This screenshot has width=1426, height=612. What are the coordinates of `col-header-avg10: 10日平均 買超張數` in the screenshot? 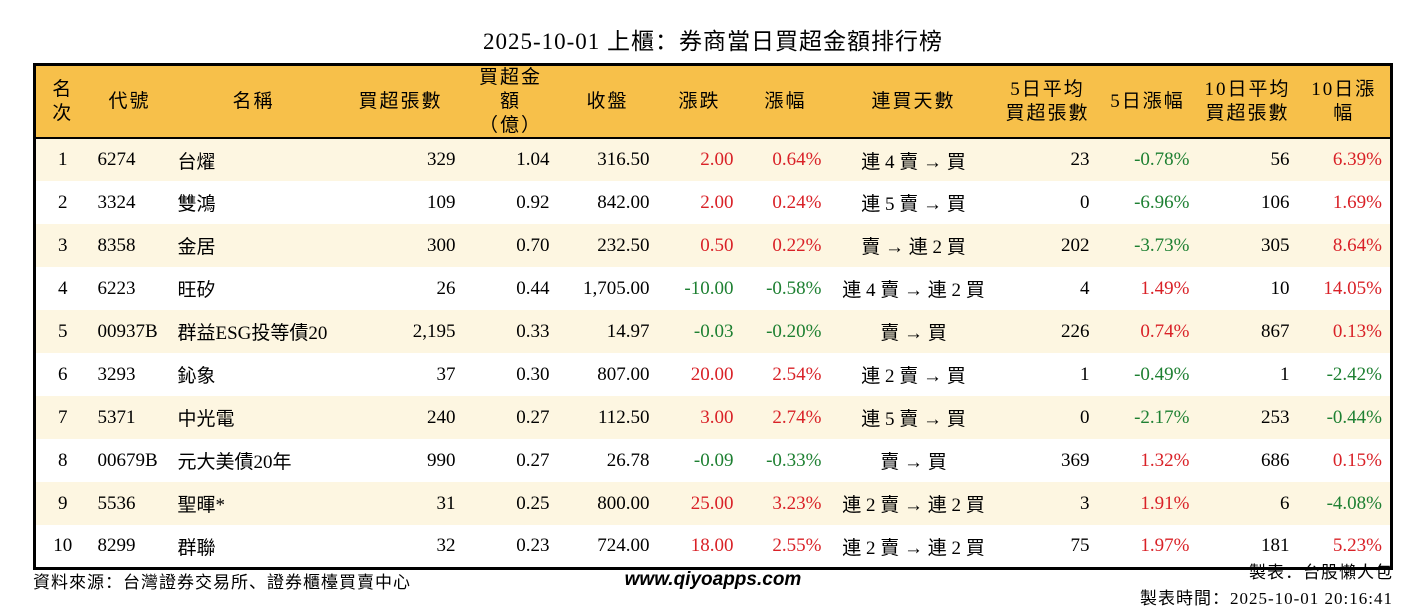 It's located at (1247, 102).